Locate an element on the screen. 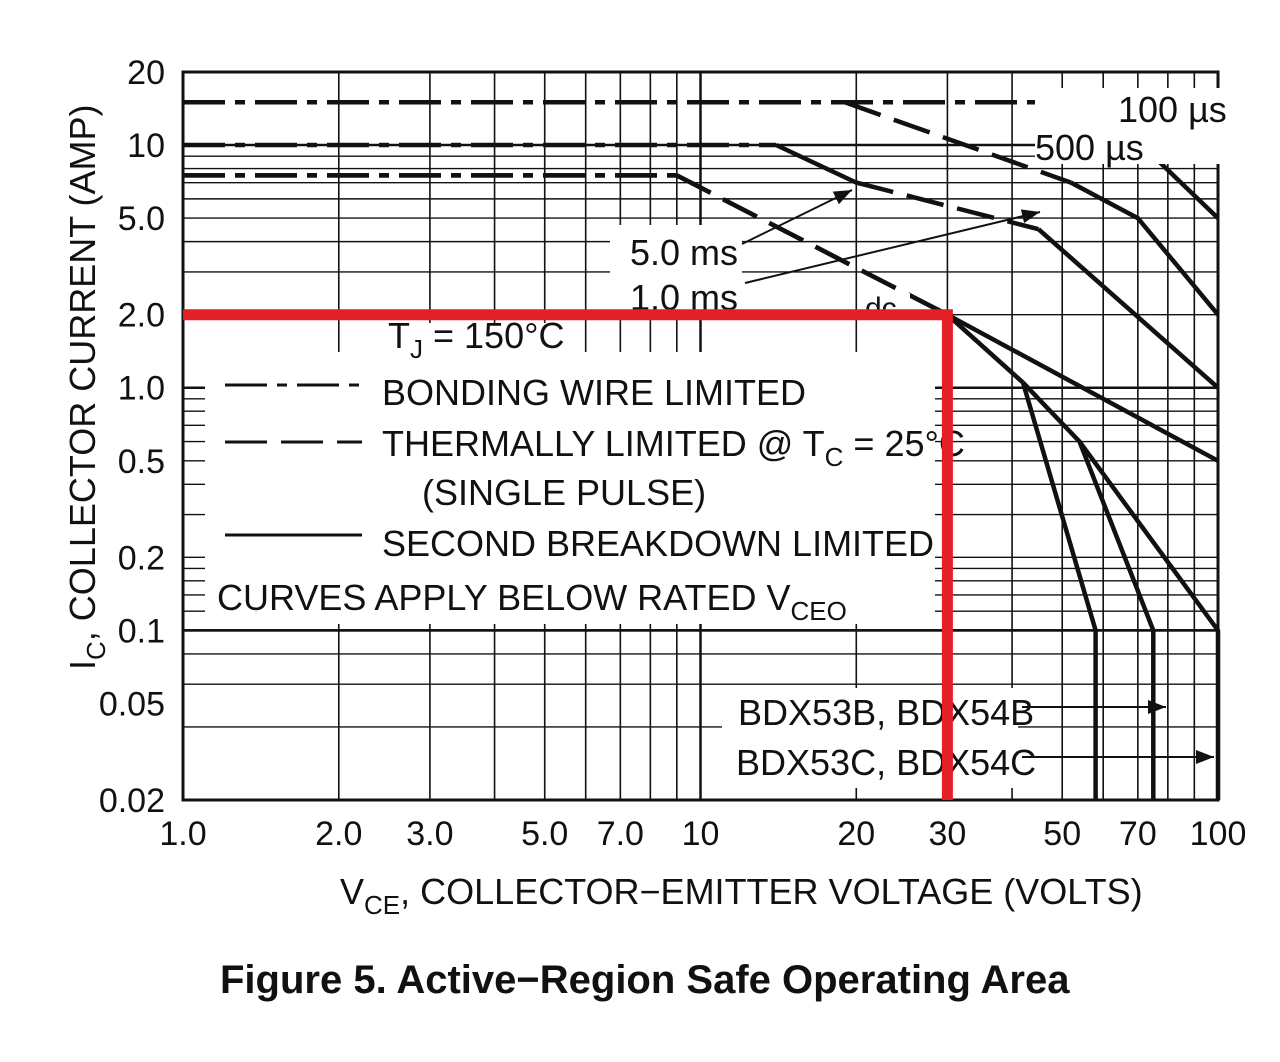  x-tick-label: 3.0 is located at coordinates (429, 834).